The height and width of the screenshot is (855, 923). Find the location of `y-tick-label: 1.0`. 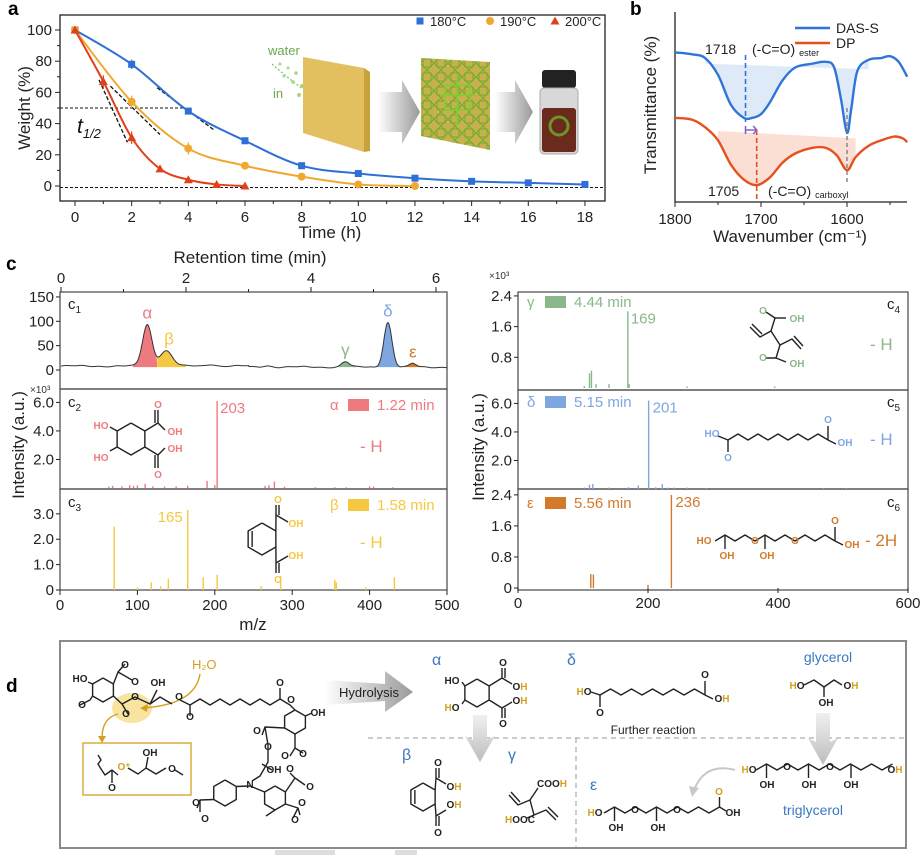

y-tick-label: 1.0 is located at coordinates (43, 565).